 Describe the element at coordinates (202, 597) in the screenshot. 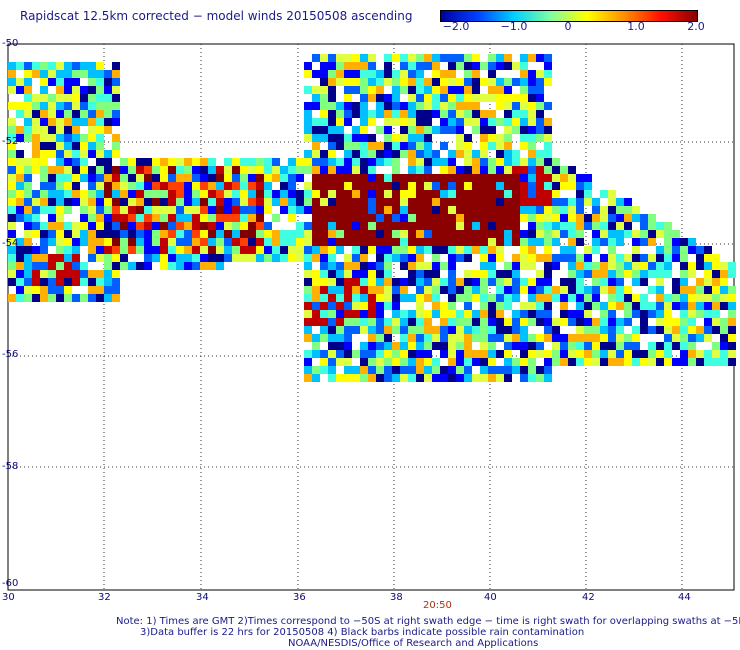

I see `x-tick-label: 34` at that location.